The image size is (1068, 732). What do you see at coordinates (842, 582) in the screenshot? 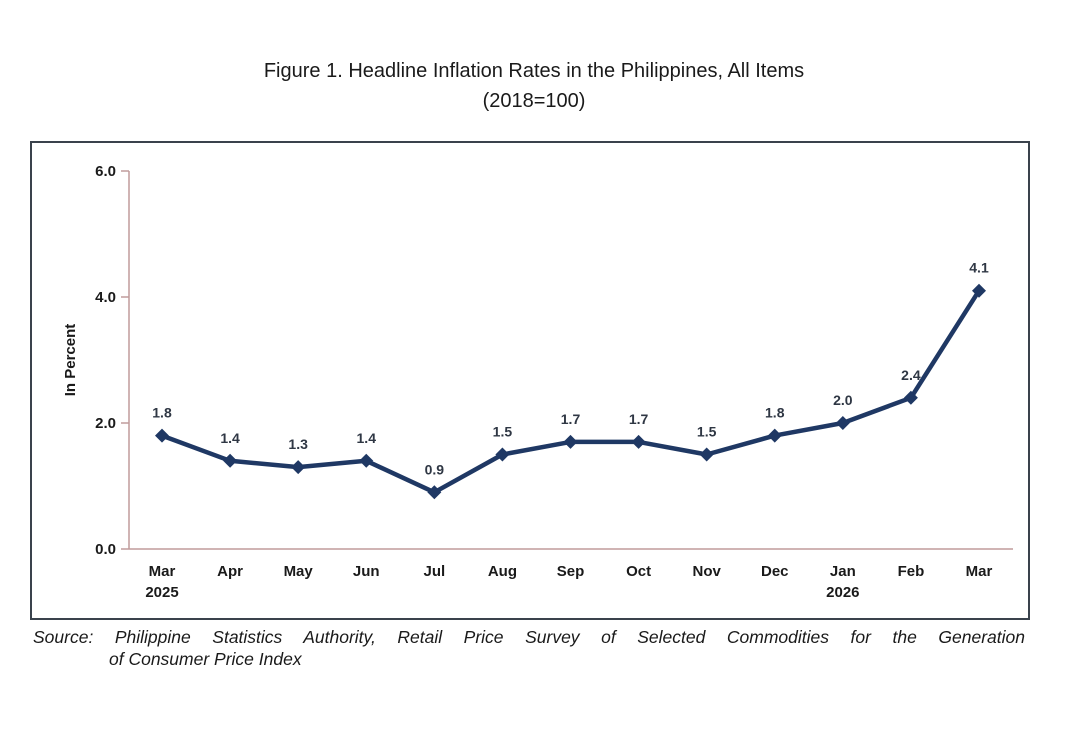
I see `x-tick-label: Jan 2026` at bounding box center [842, 582].